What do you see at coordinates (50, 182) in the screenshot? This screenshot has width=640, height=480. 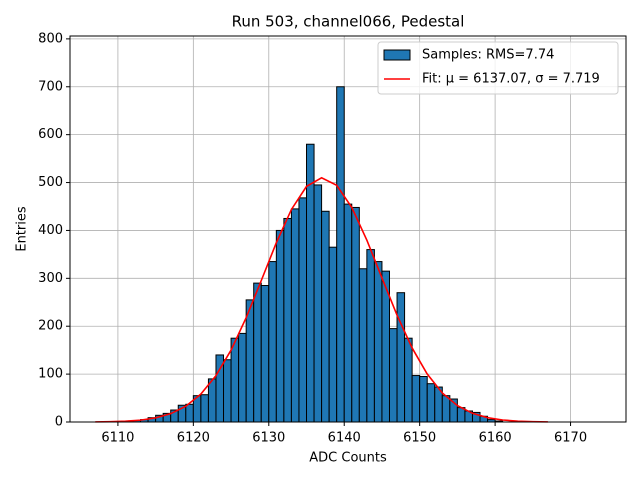 I see `y-tick-label: 500` at bounding box center [50, 182].